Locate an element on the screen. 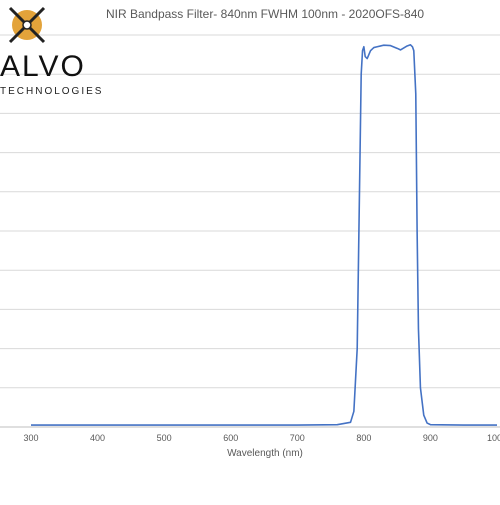  x-tick-label: 600 is located at coordinates (230, 438).